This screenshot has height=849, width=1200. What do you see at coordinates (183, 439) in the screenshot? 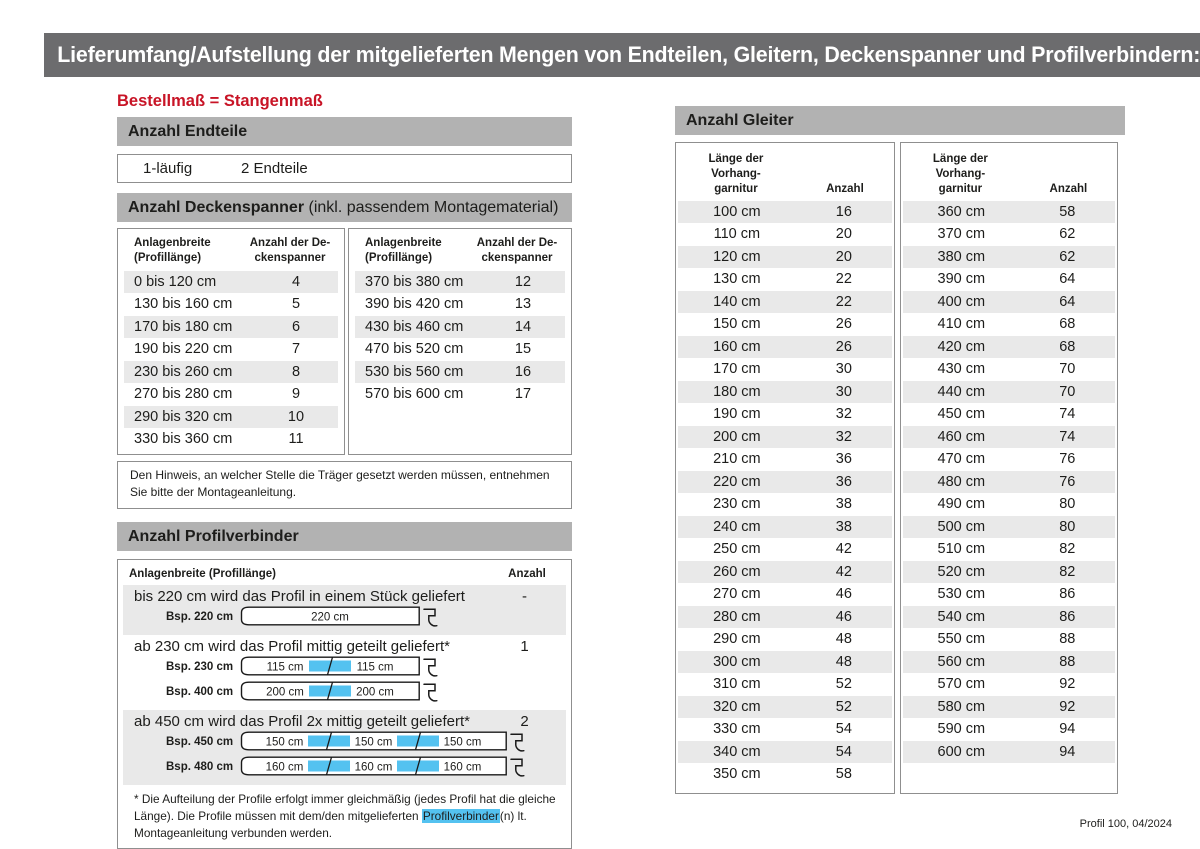
I see `range-cell: 330 bis 360 cm` at bounding box center [183, 439].